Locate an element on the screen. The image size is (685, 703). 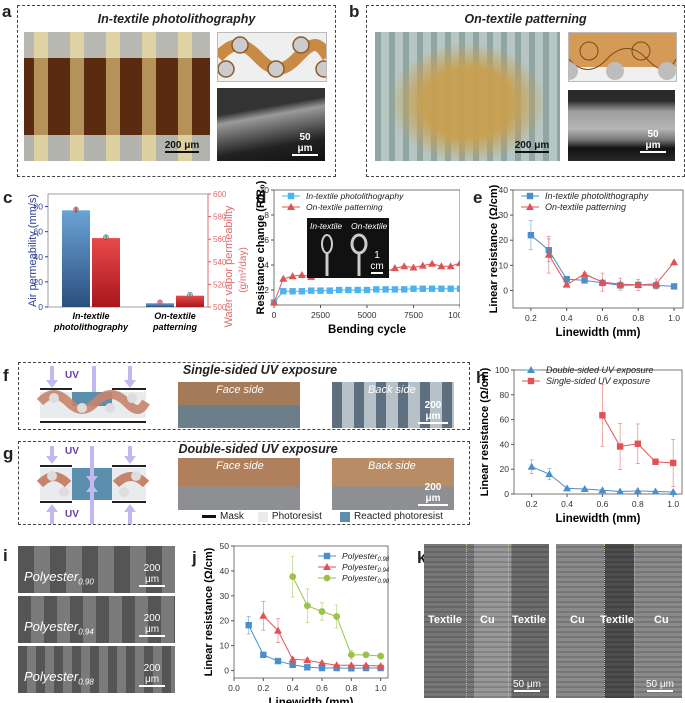
mask-swatch is located at coordinates (209, 516).